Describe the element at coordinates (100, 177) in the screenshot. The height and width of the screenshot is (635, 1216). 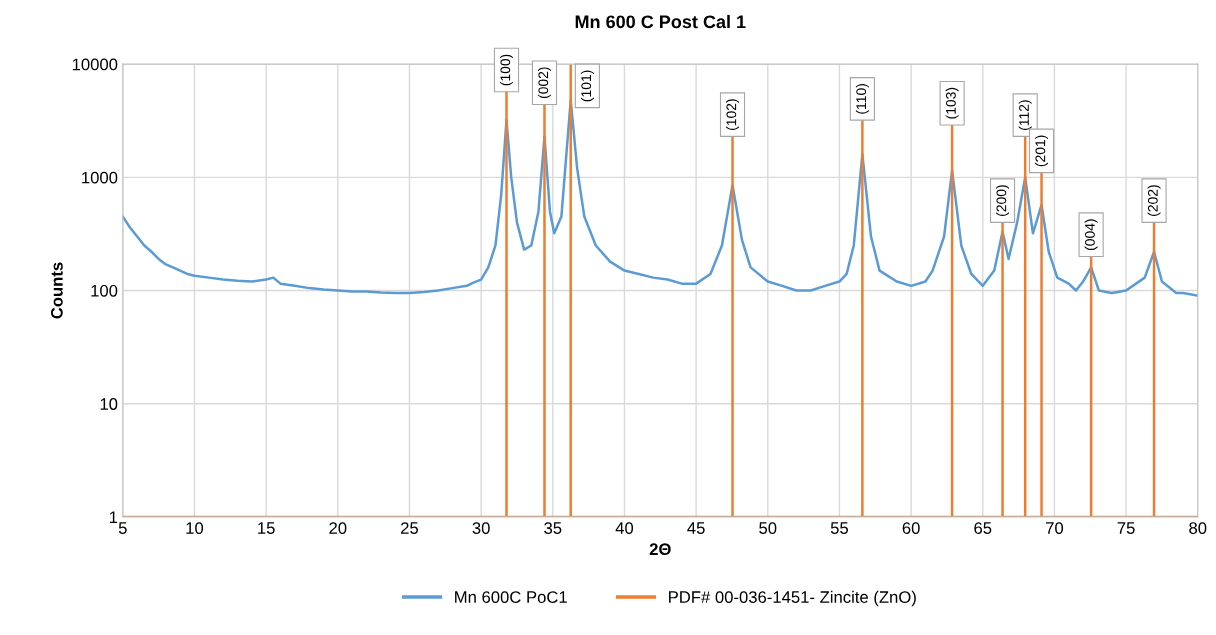
I see `y-tick-label: 1000` at that location.